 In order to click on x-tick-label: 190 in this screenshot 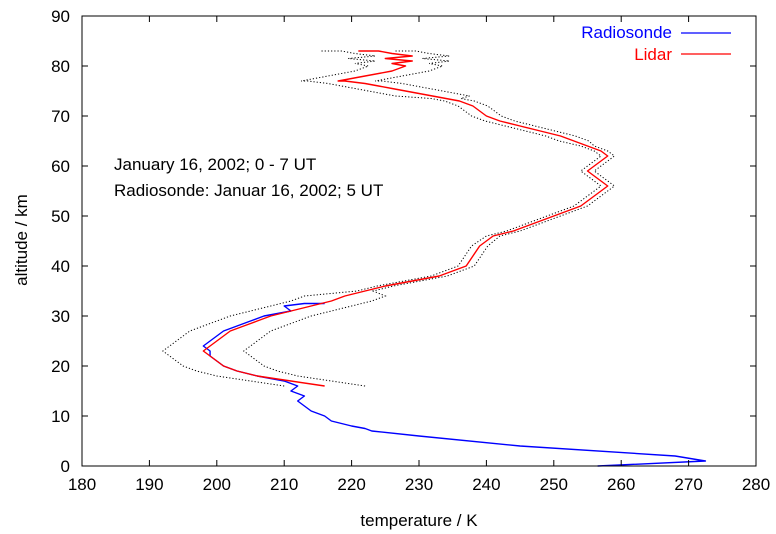, I will do `click(149, 484)`.